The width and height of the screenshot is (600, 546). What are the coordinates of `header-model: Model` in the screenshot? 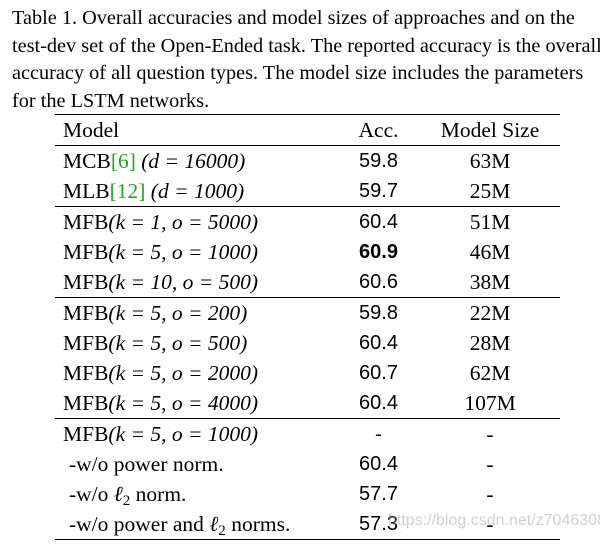 It's located at (91, 130).